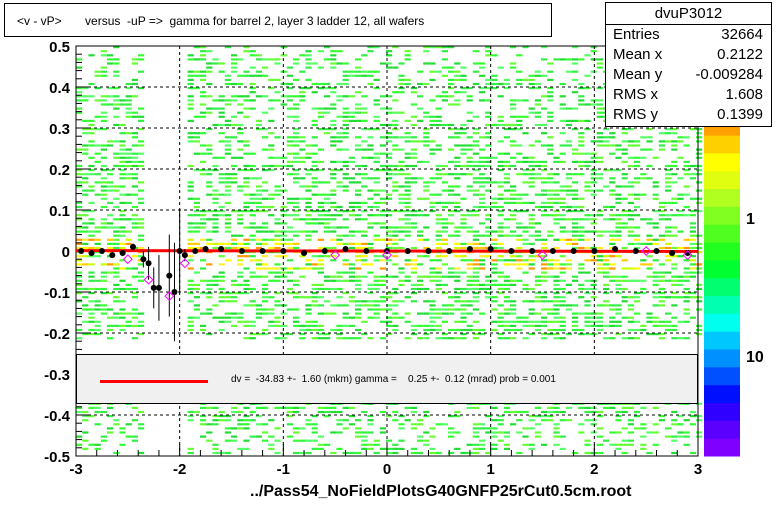 Image resolution: width=776 pixels, height=506 pixels. I want to click on stats-label: Mean x, so click(638, 54).